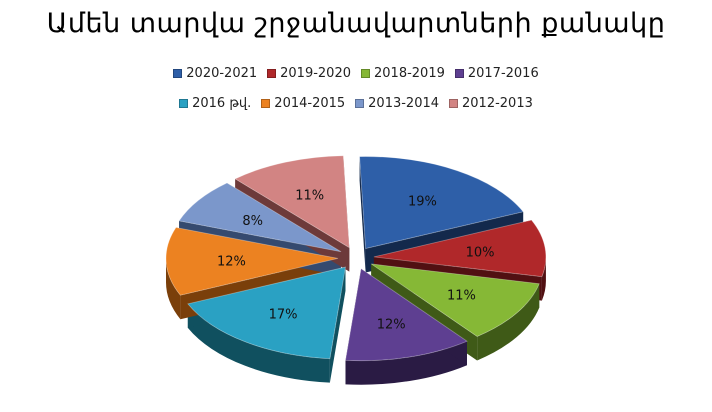 The image size is (712, 412). Describe the element at coordinates (503, 73) in the screenshot. I see `legend-label: 2017-2016` at that location.